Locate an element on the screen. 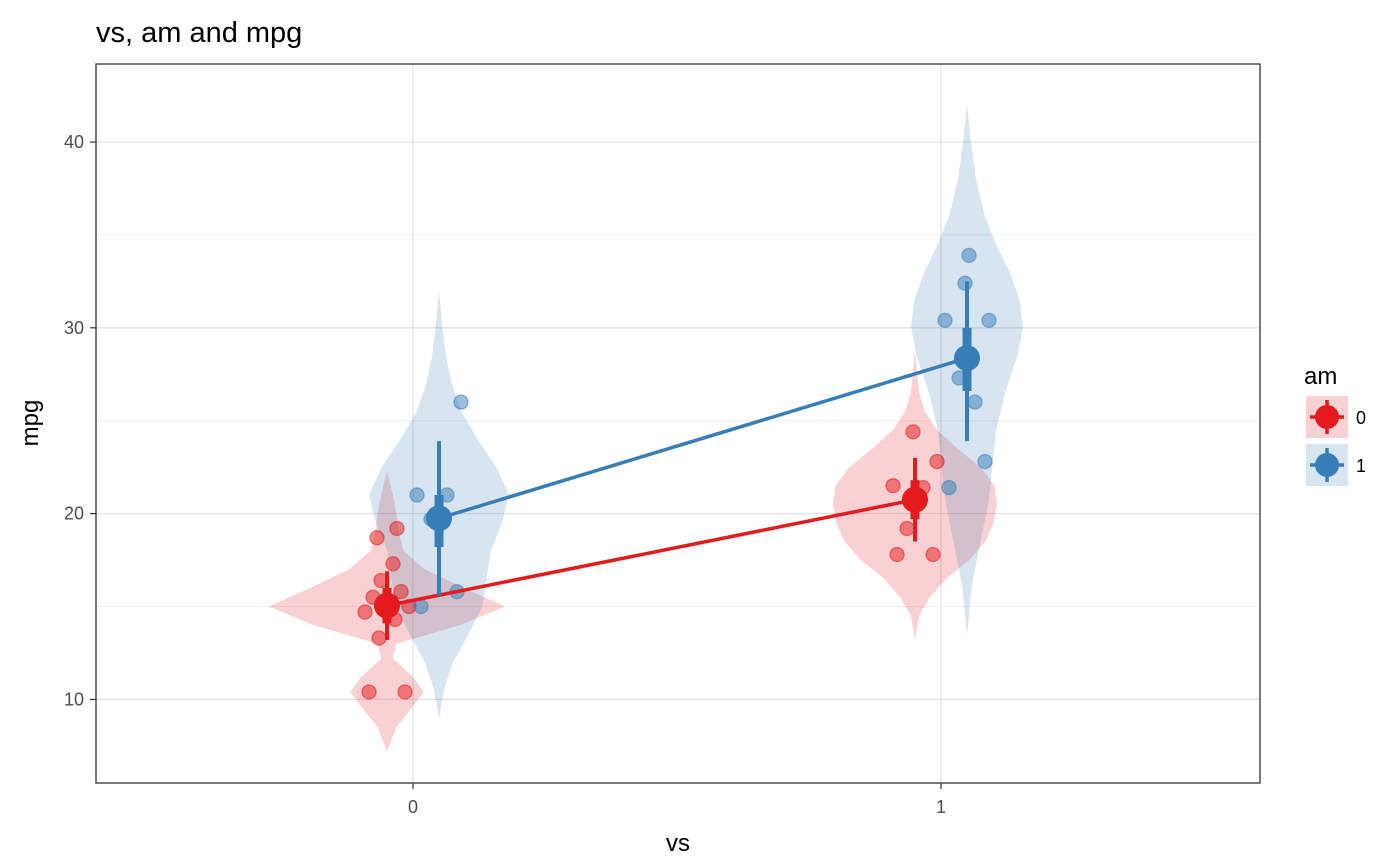 Image resolution: width=1400 pixels, height=866 pixels. legend-item-0: 0 is located at coordinates (1336, 417).